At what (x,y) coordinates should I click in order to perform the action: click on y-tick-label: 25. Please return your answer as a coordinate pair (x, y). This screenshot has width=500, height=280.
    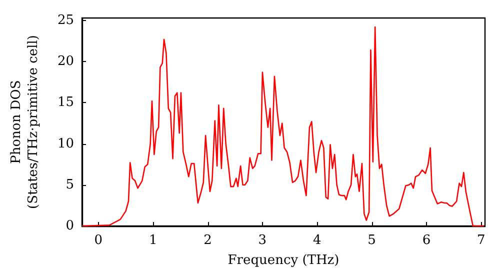
    Looking at the image, I should click on (65, 20).